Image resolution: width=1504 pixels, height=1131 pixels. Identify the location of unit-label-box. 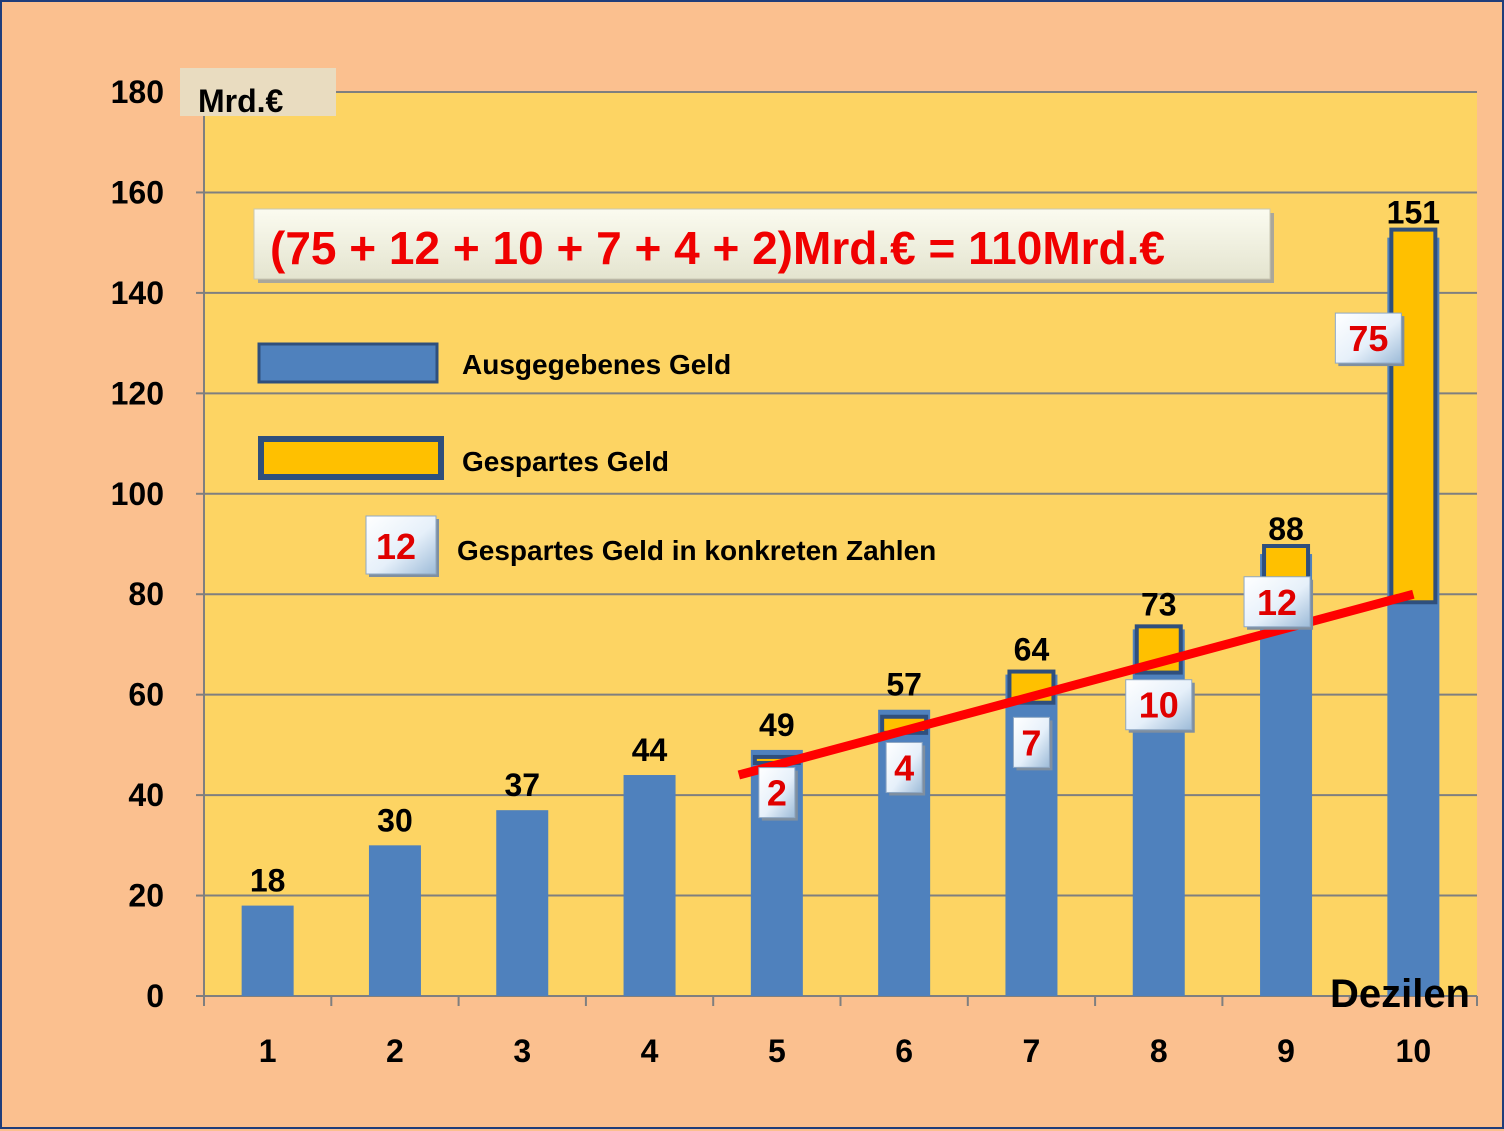
(258, 92).